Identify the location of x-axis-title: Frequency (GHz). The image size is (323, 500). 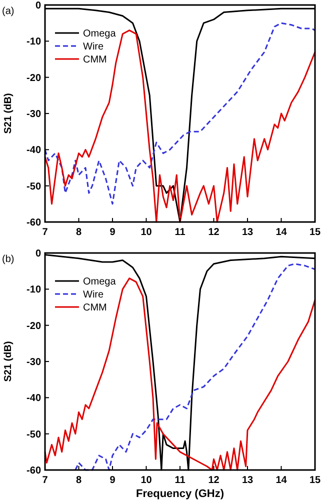
(180, 494).